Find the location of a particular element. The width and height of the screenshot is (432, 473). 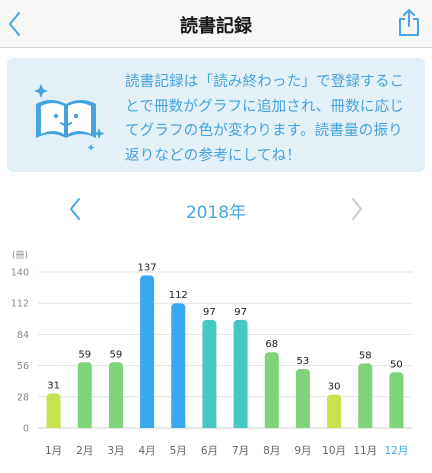

x-tick-label: 7月 is located at coordinates (240, 451).